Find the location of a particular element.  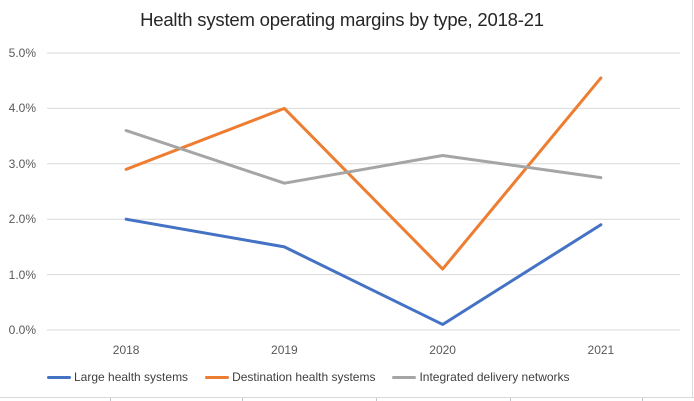

legend-item-large-health-systems: Large health systems is located at coordinates (117, 377).